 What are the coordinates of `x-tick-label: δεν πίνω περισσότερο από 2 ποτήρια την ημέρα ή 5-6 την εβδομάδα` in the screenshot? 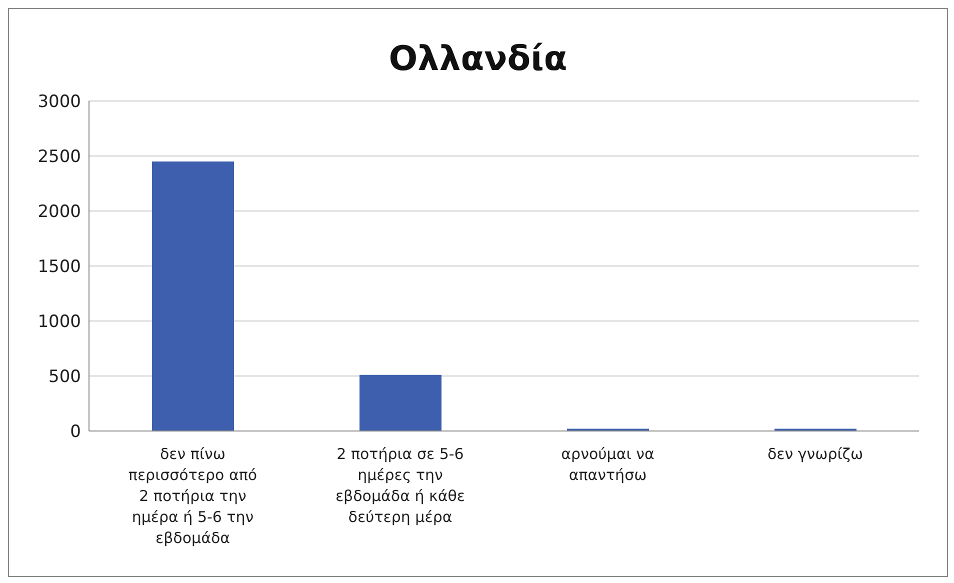 It's located at (193, 496).